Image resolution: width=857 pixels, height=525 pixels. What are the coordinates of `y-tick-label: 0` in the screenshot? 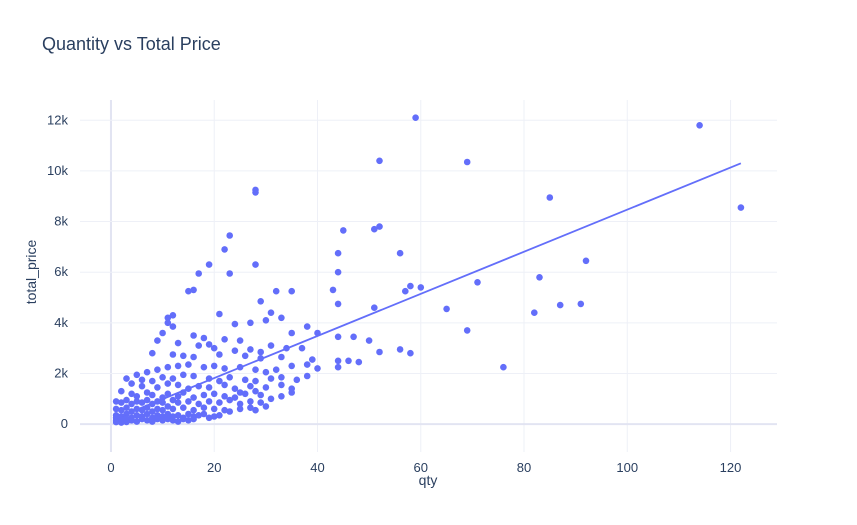 It's located at (64, 423).